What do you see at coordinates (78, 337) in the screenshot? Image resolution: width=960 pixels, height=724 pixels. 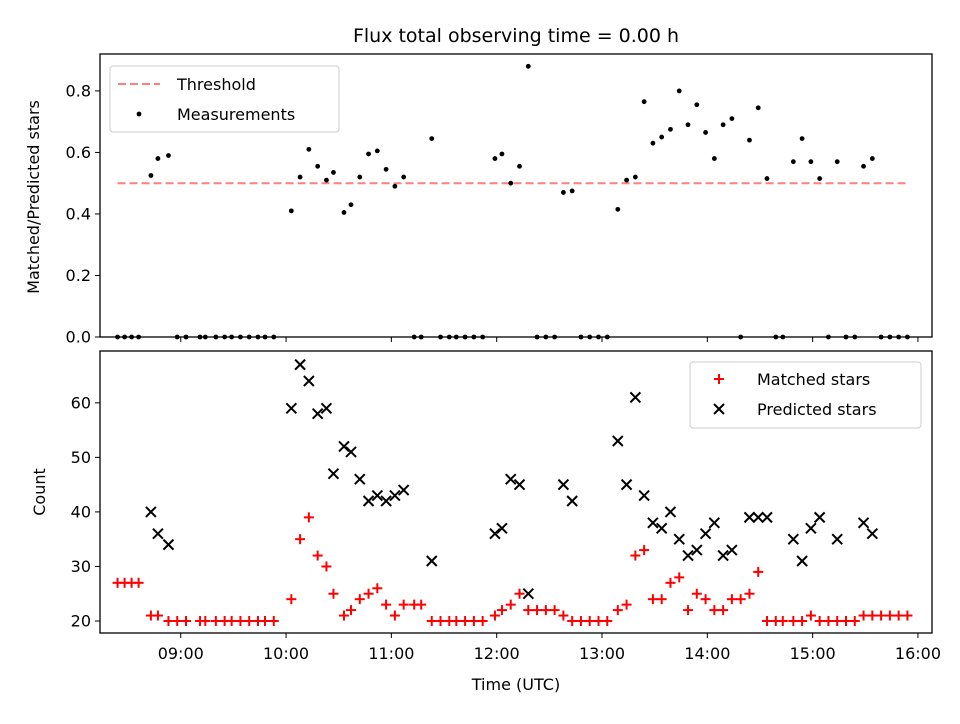 I see `top-y-tick-label: 0.0` at bounding box center [78, 337].